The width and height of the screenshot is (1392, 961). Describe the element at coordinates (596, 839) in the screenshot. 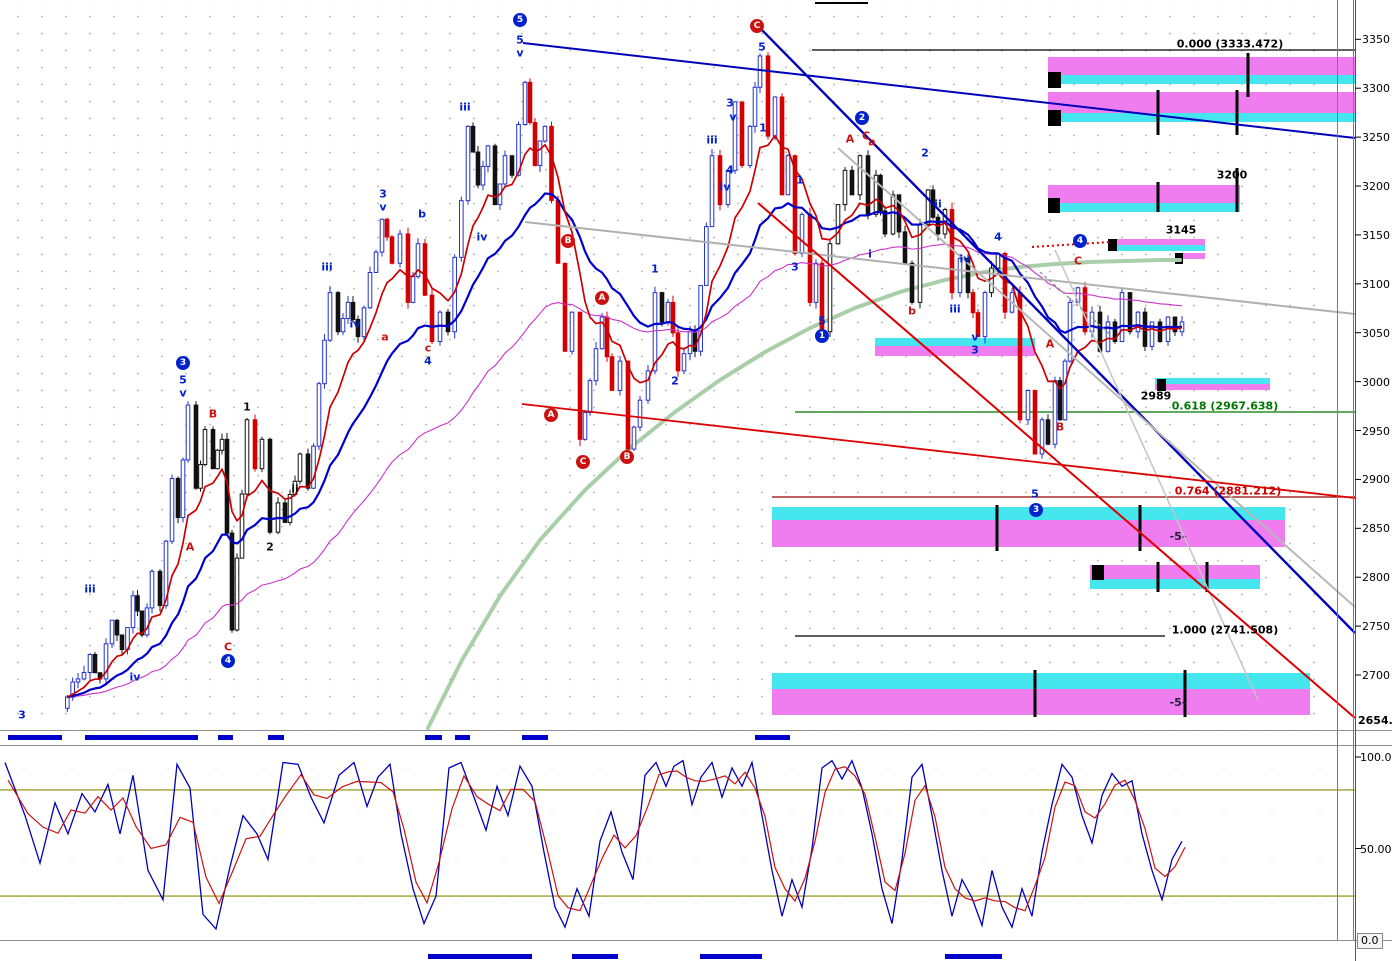

I see `oscillator-red-line` at that location.